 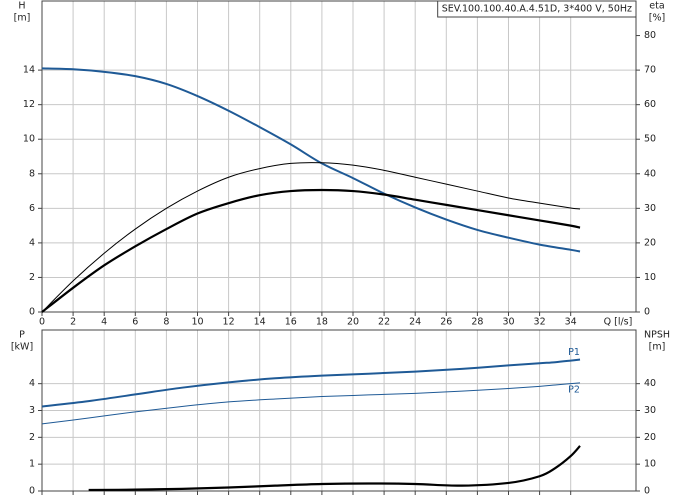 What do you see at coordinates (32, 173) in the screenshot?
I see `y-tick-label: 8` at bounding box center [32, 173].